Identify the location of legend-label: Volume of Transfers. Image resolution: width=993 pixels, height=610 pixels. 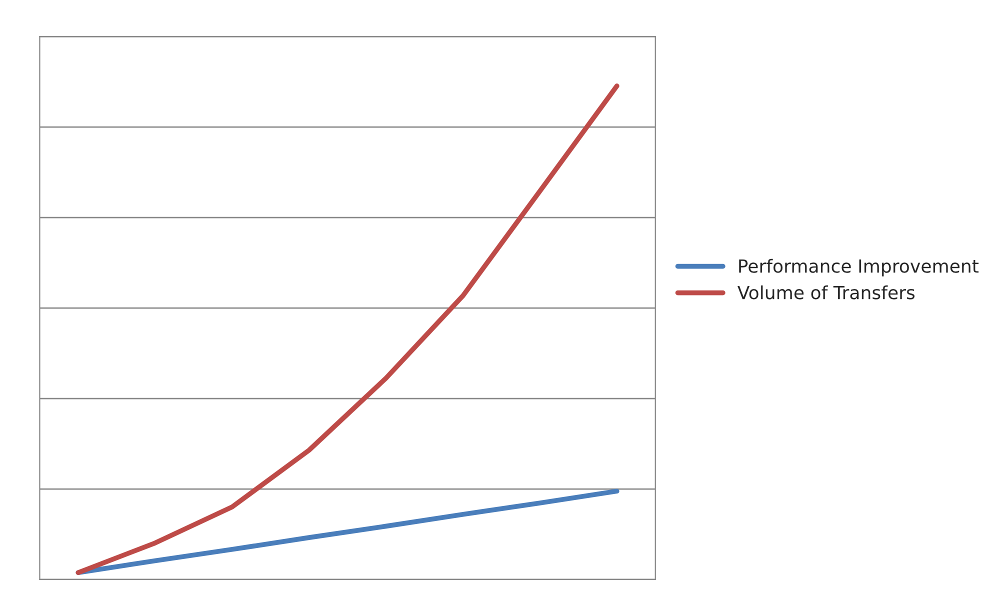
(826, 292).